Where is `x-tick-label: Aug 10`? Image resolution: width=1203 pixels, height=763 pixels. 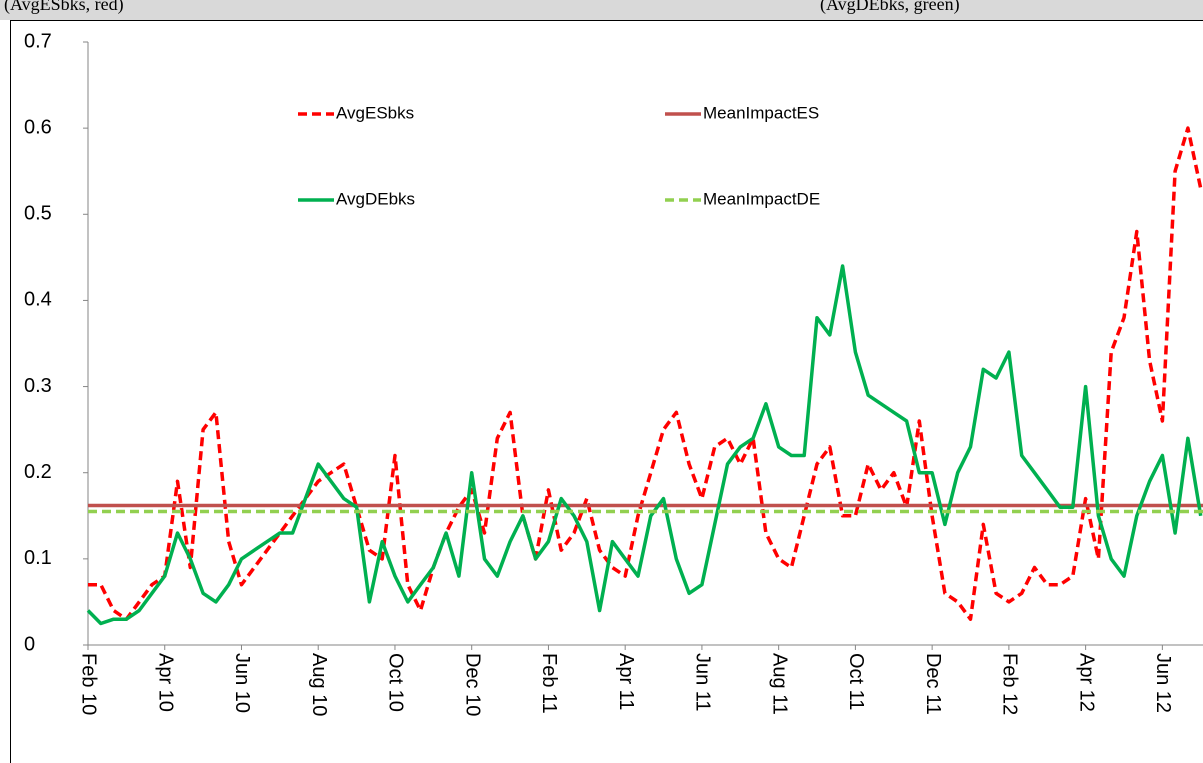
x-tick-label: Aug 10 is located at coordinates (319, 684).